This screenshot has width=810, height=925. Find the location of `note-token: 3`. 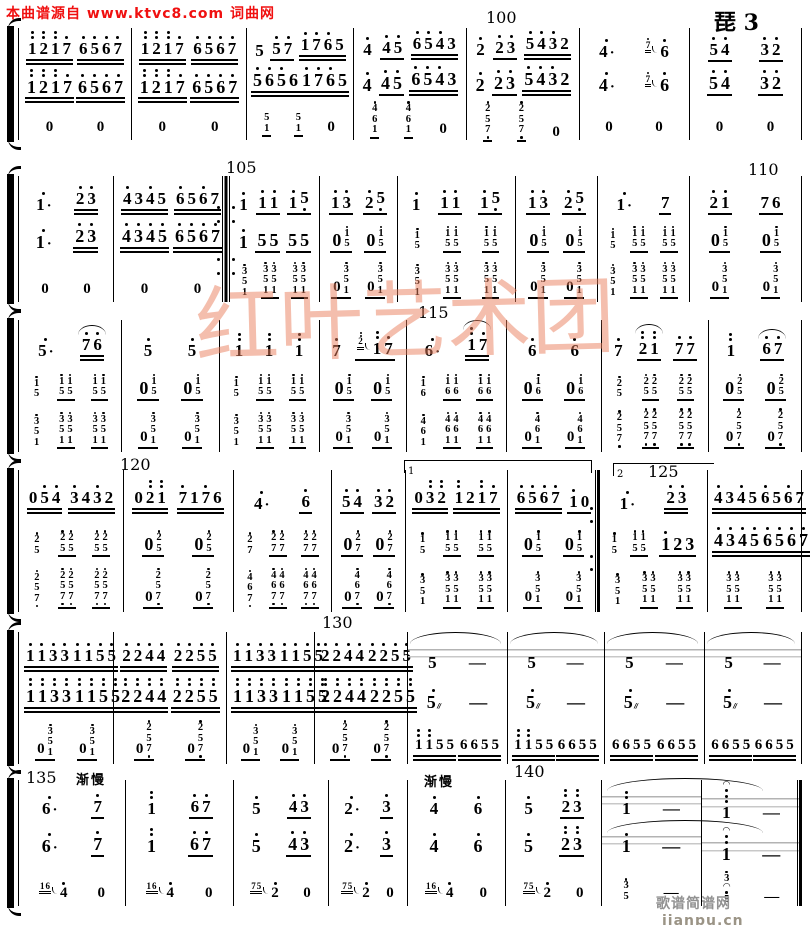

note-token: 3 is located at coordinates (511, 45).